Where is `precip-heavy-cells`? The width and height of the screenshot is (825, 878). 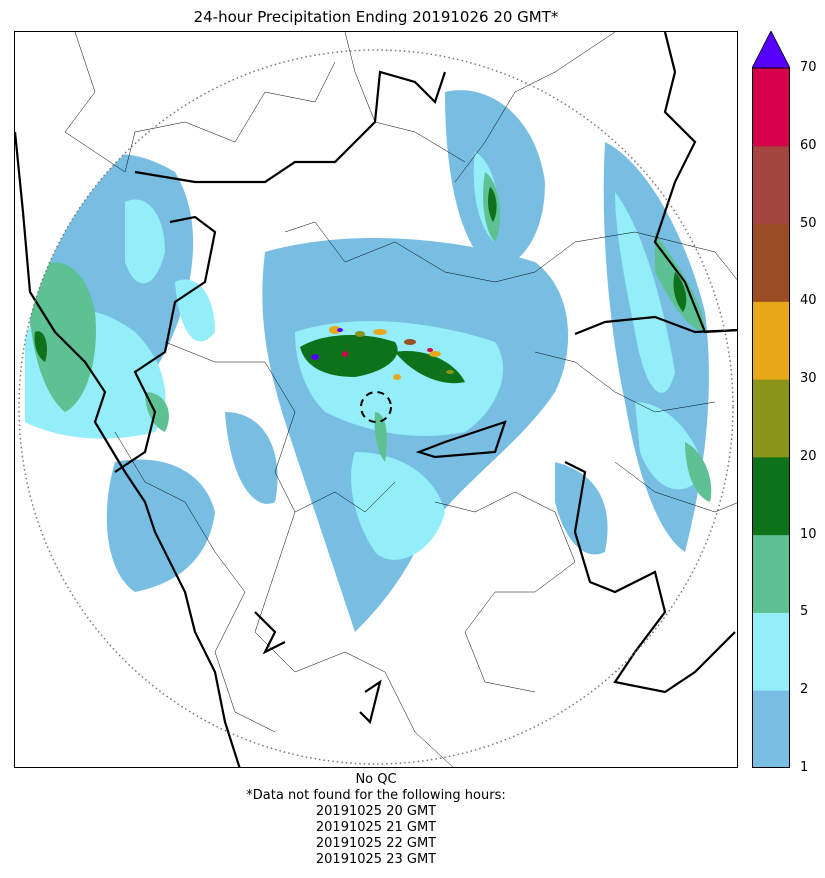
precip-heavy-cells is located at coordinates (382, 353).